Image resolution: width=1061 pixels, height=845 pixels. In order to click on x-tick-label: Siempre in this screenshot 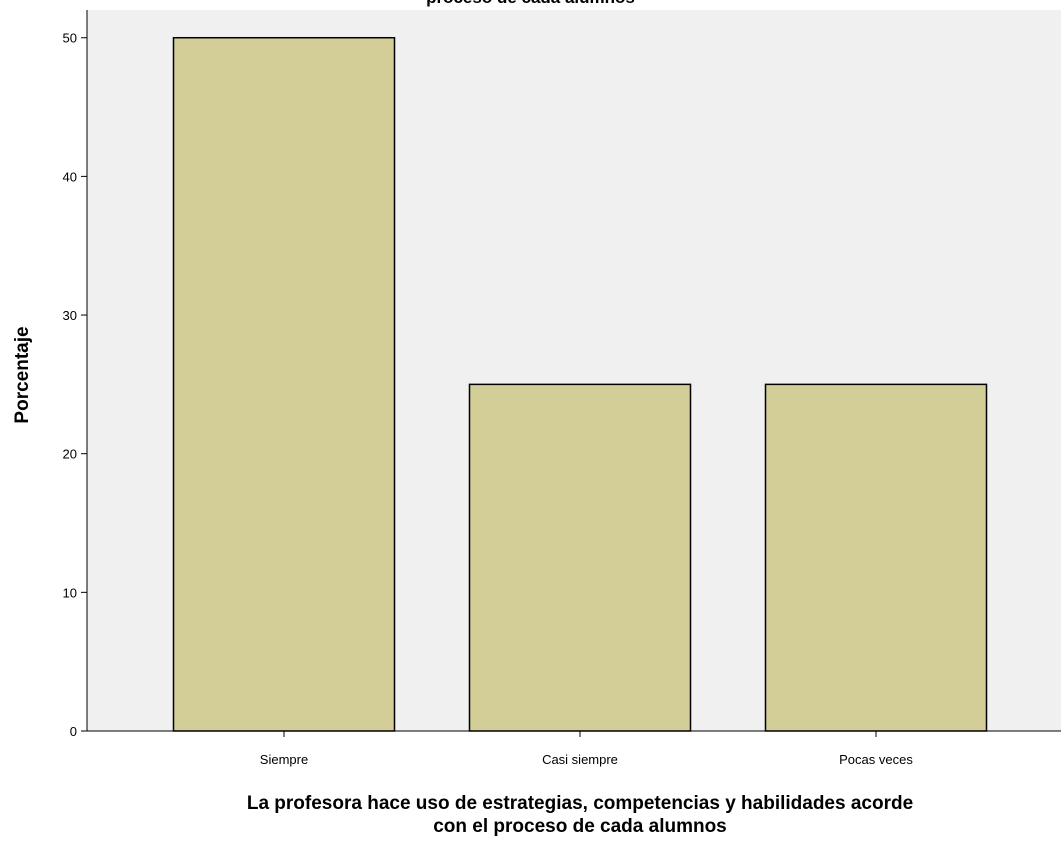, I will do `click(284, 759)`.